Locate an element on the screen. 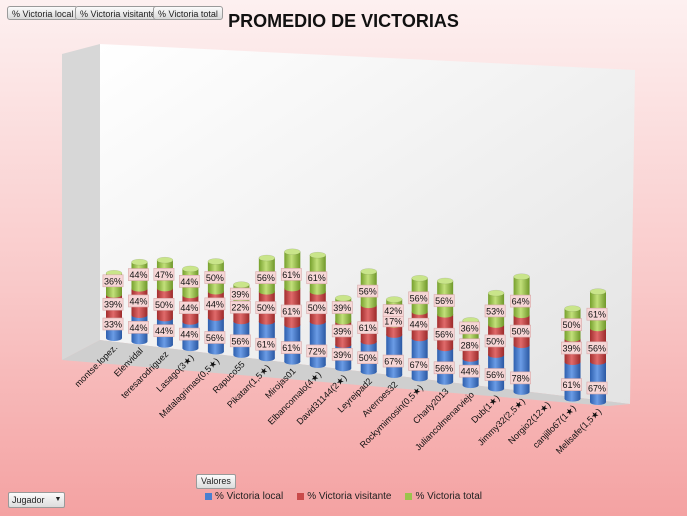 This screenshot has width=687, height=516. legend-label-total: % Victoria total is located at coordinates (448, 496).